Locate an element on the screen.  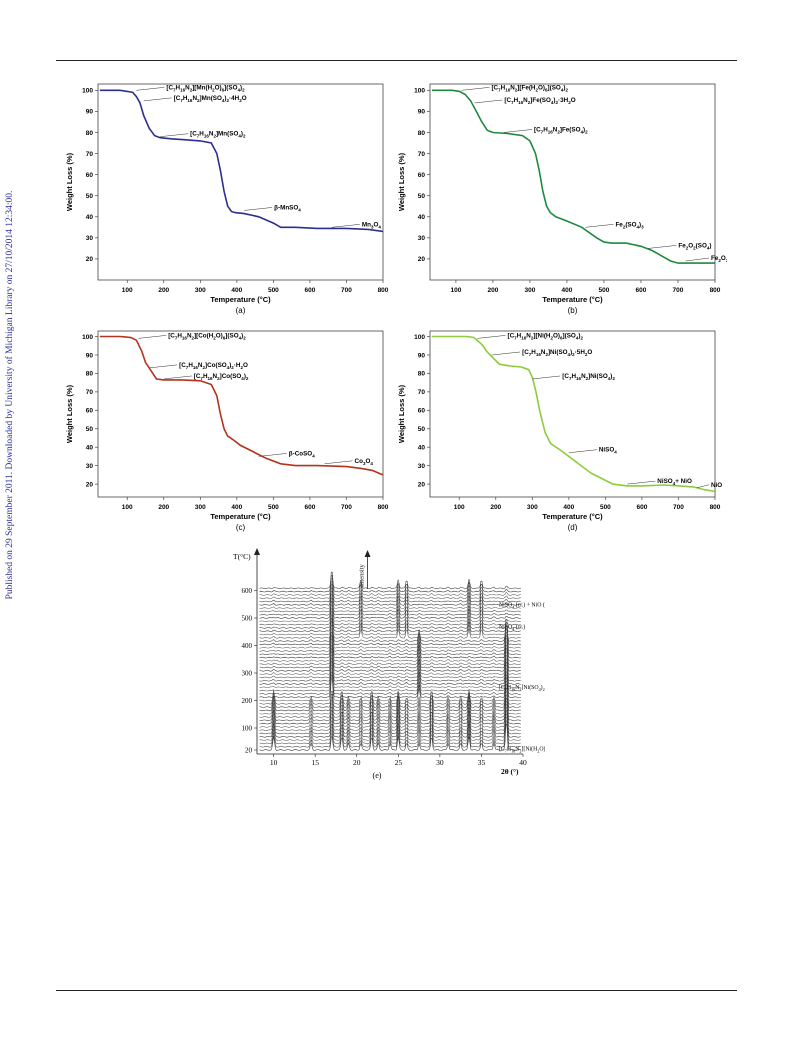
panel-label: (b) is located at coordinates (573, 310).